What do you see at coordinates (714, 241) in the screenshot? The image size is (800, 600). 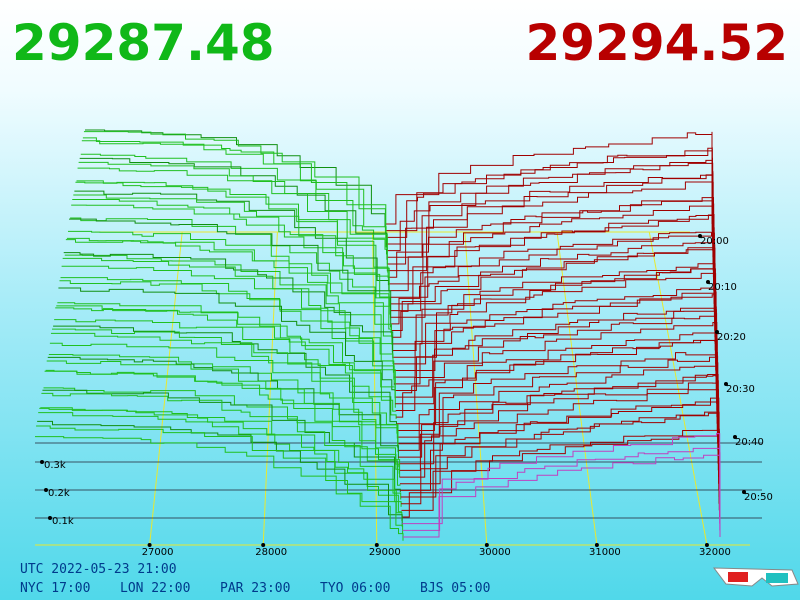 I see `time-label: 20:00` at bounding box center [714, 241].